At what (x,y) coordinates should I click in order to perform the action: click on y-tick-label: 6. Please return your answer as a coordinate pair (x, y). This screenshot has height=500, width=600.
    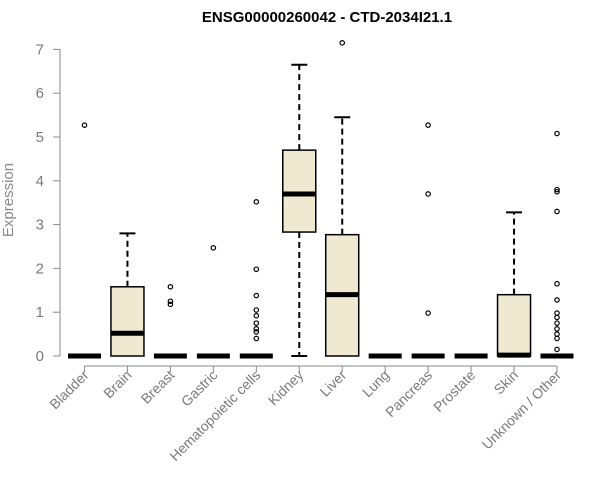
    Looking at the image, I should click on (40, 93).